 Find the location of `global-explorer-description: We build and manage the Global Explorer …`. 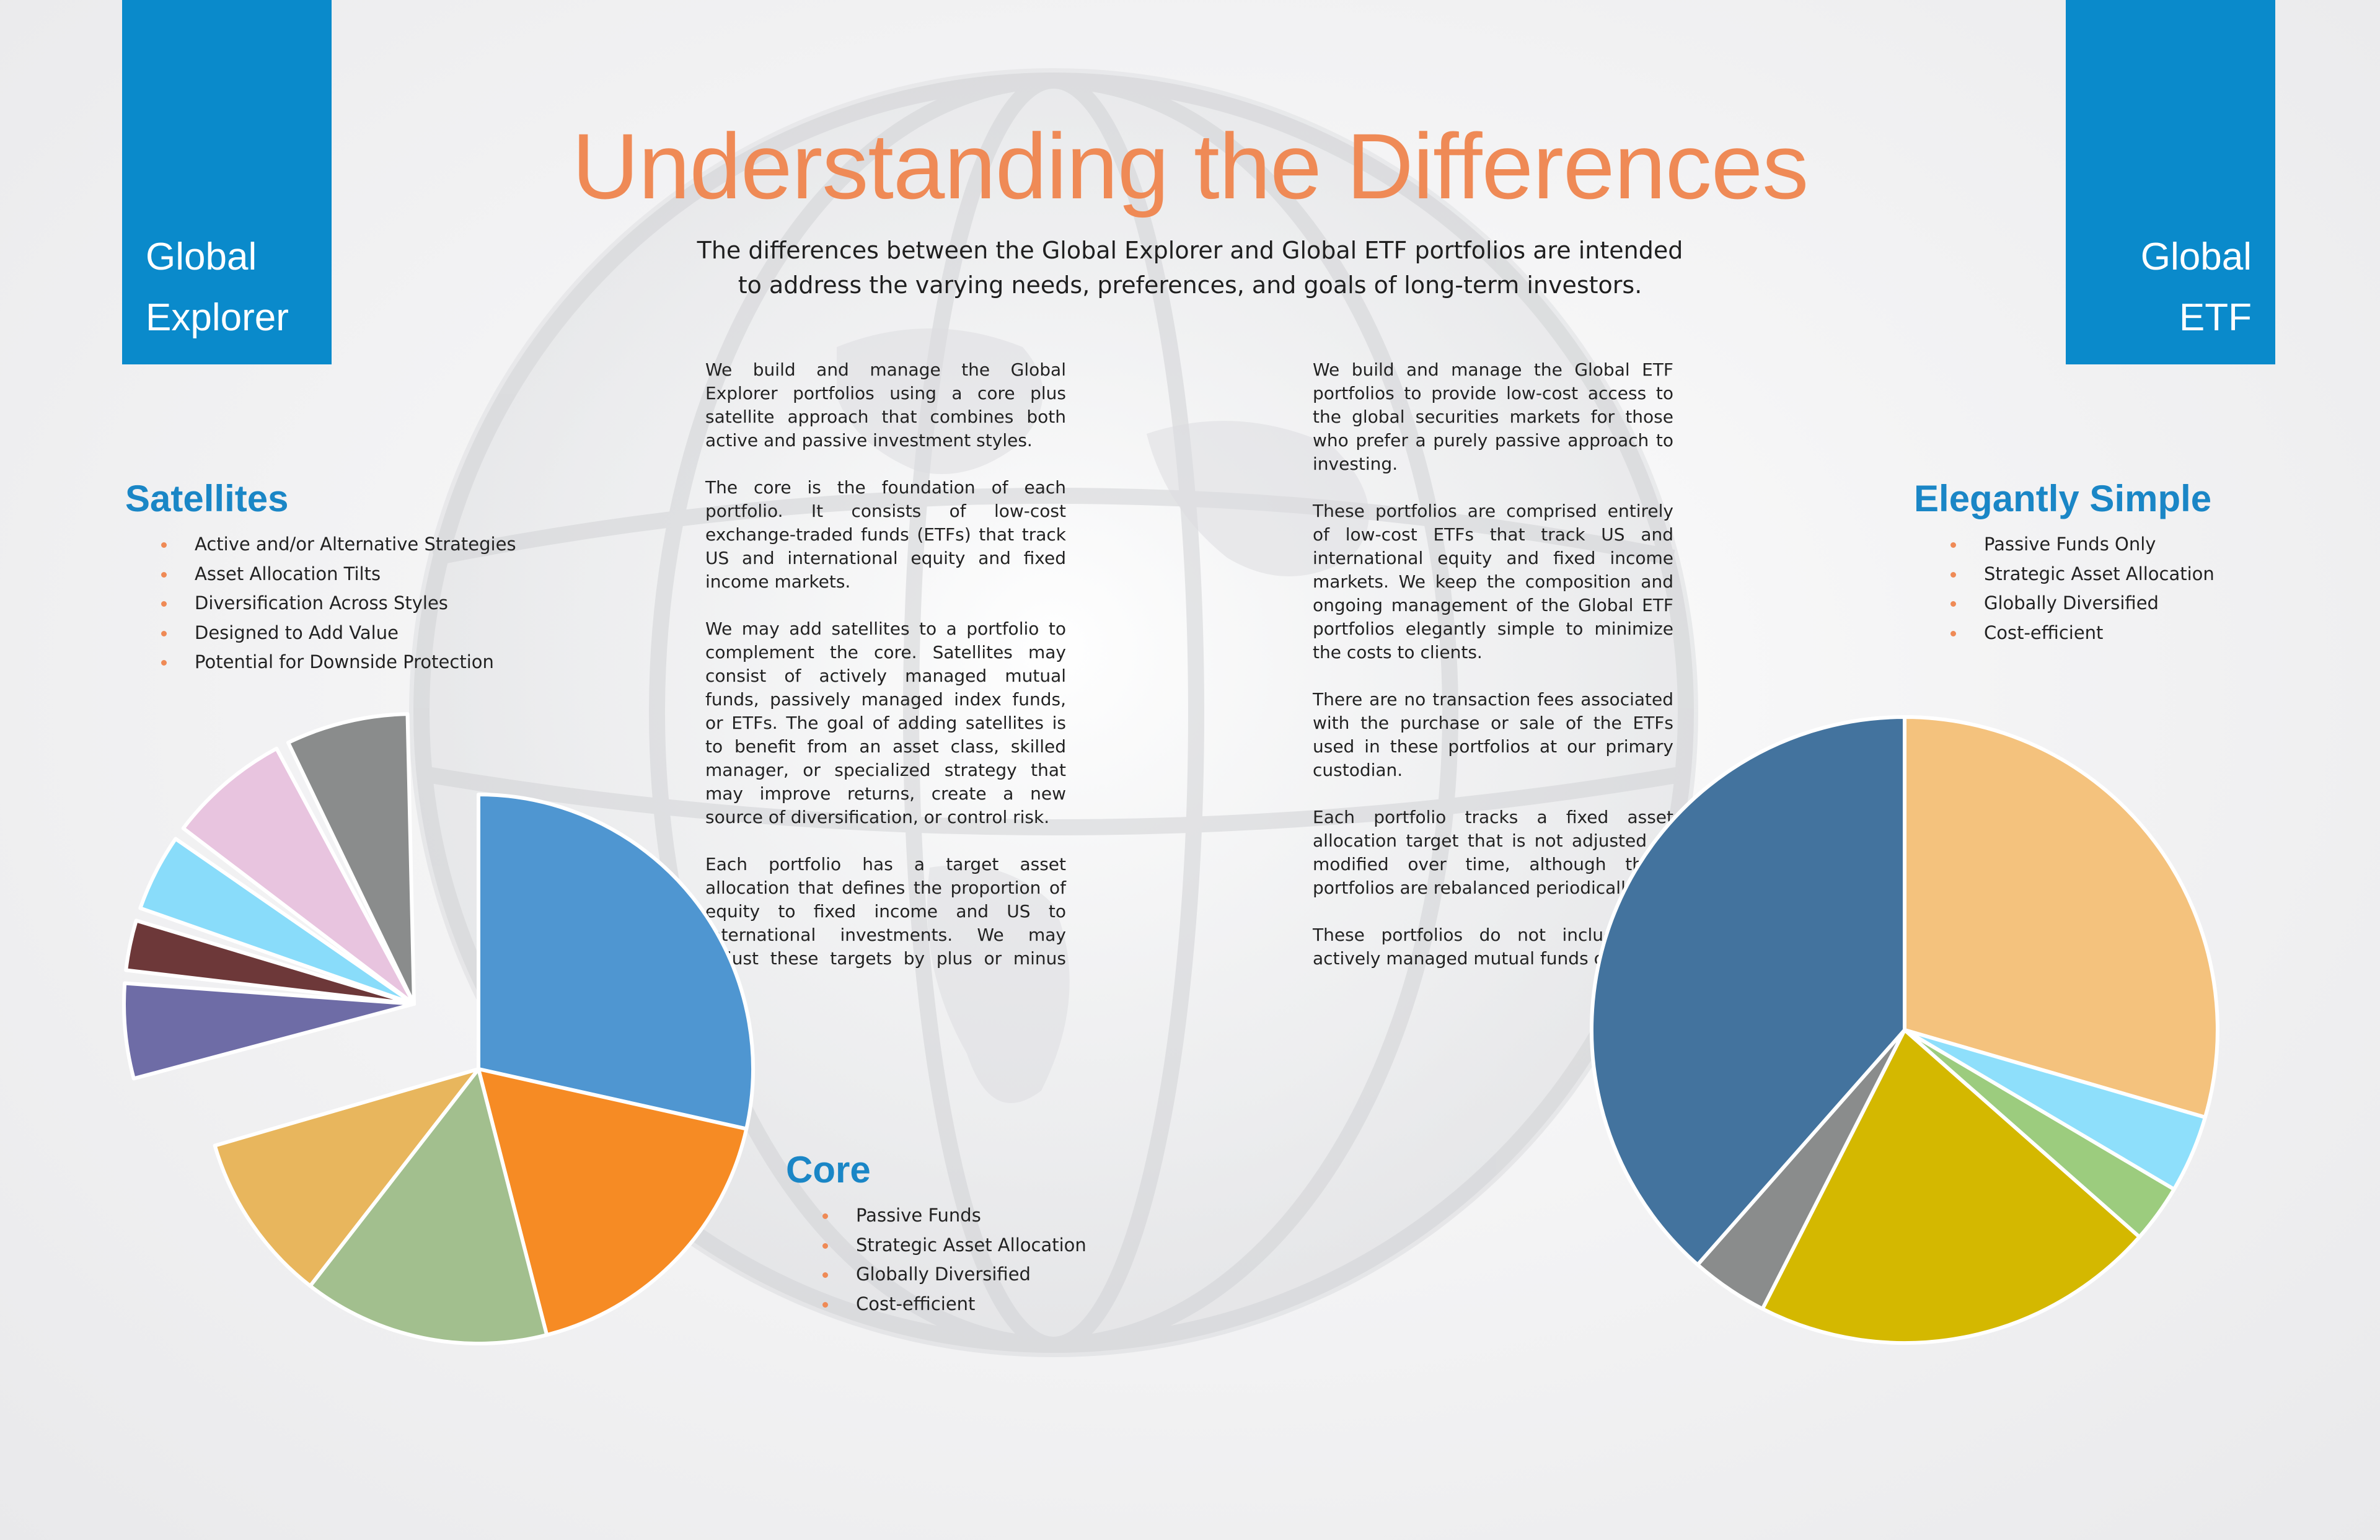

global-explorer-description: We build and manage the Global Explorer … is located at coordinates (885, 688).